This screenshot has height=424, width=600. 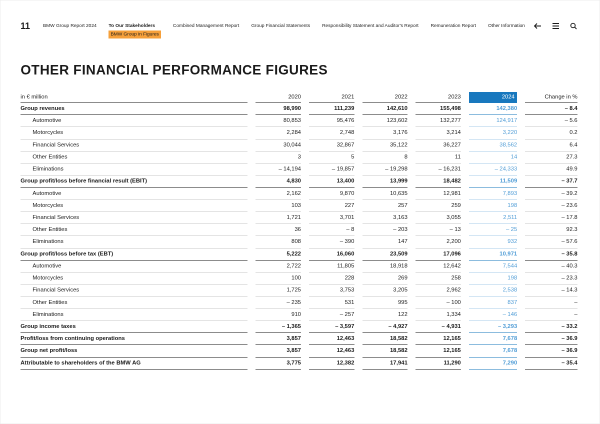 I want to click on cell-2020: 3, so click(x=274, y=157).